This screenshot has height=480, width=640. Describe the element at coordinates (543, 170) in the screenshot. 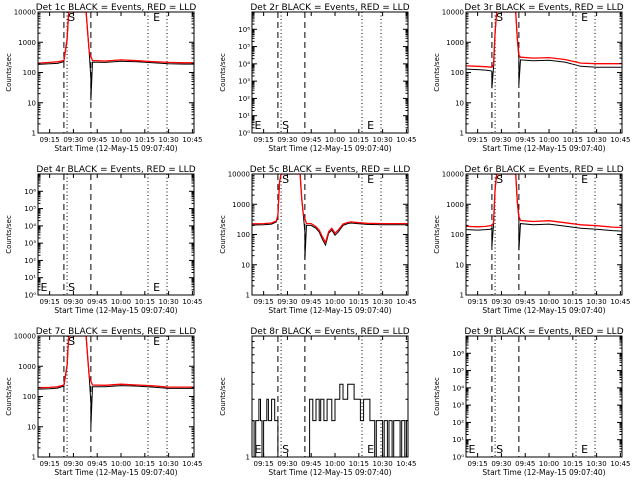

I see `chart-title: Det 6r BLACK = Events, RED = LLD` at that location.